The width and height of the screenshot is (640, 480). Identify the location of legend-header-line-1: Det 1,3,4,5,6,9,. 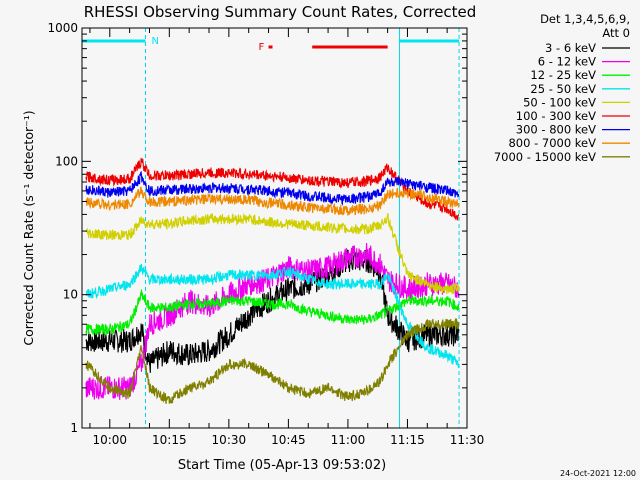
(585, 19).